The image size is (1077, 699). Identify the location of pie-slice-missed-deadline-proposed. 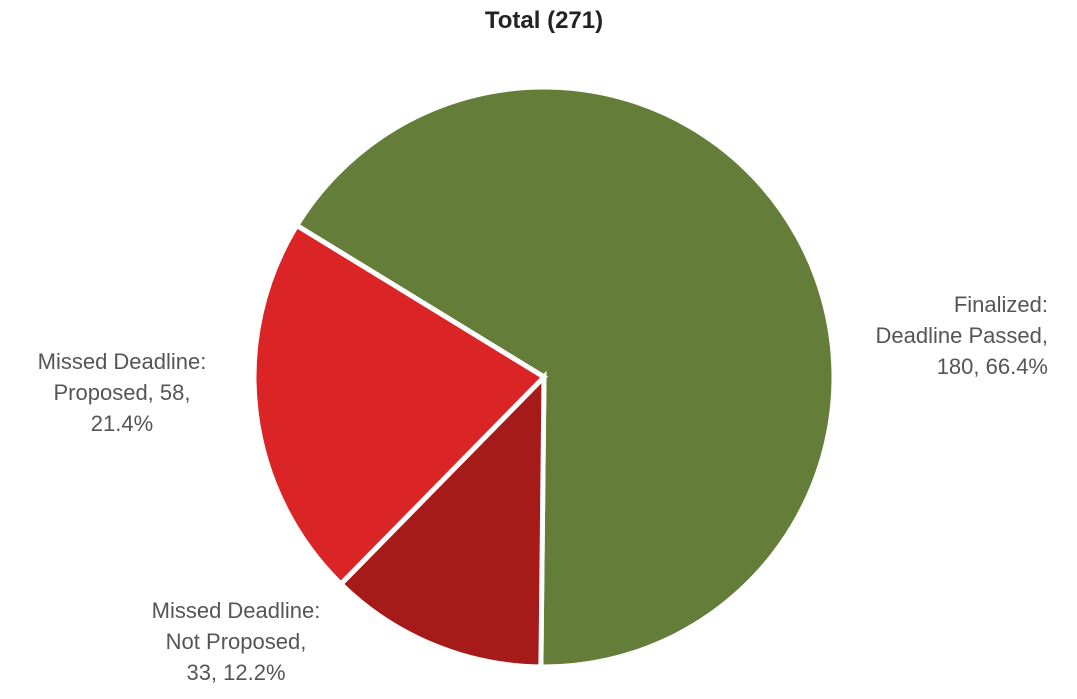
(399, 405).